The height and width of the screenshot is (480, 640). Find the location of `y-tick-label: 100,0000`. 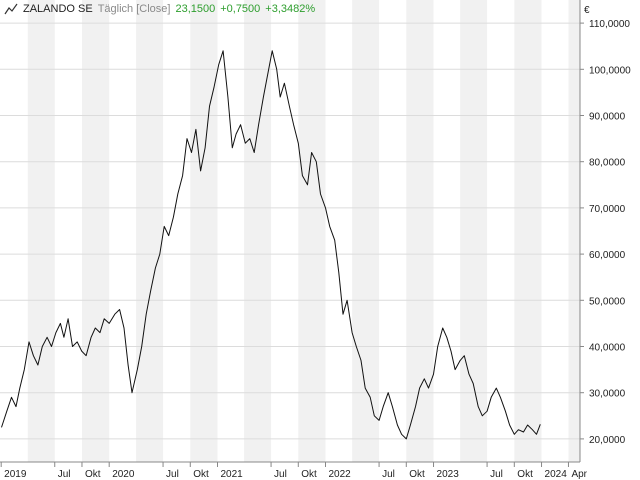

y-tick-label: 100,0000 is located at coordinates (610, 70).